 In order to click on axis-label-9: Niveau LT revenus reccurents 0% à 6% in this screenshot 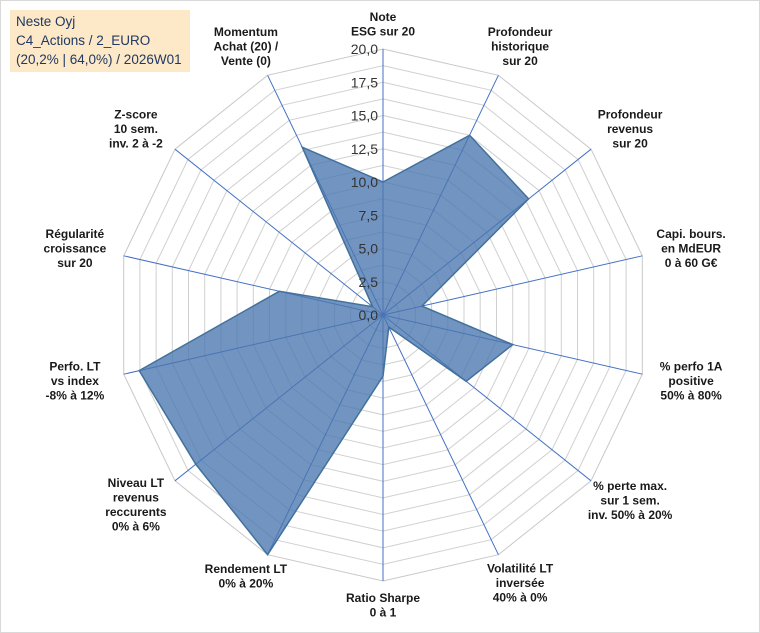, I will do `click(136, 505)`.